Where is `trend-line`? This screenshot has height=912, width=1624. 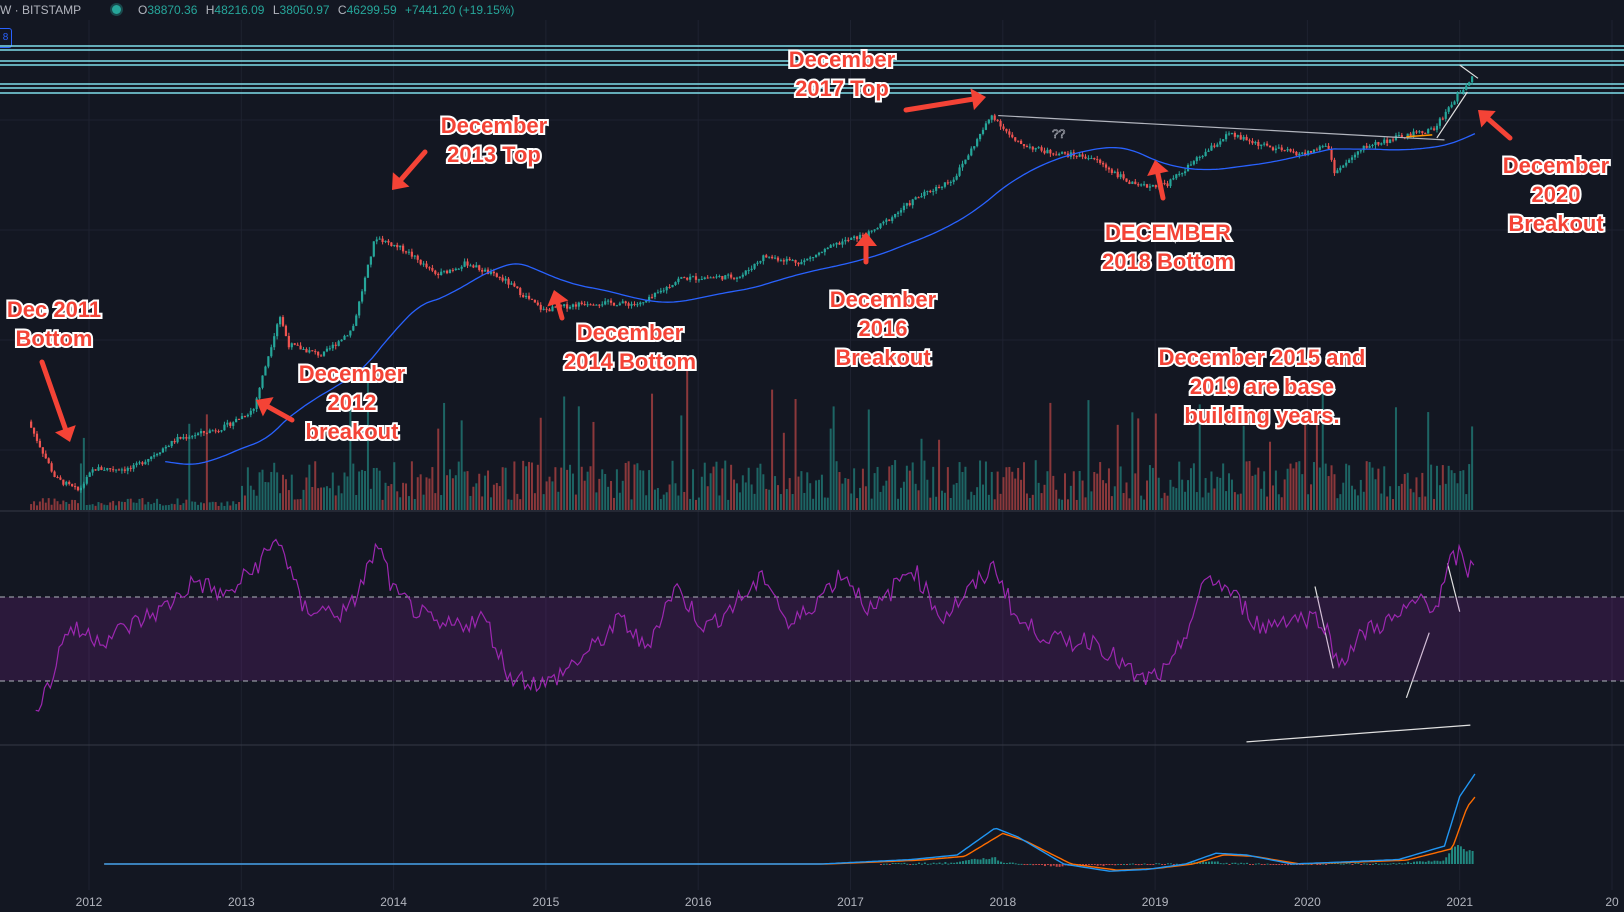
trend-line is located at coordinates (1358, 733).